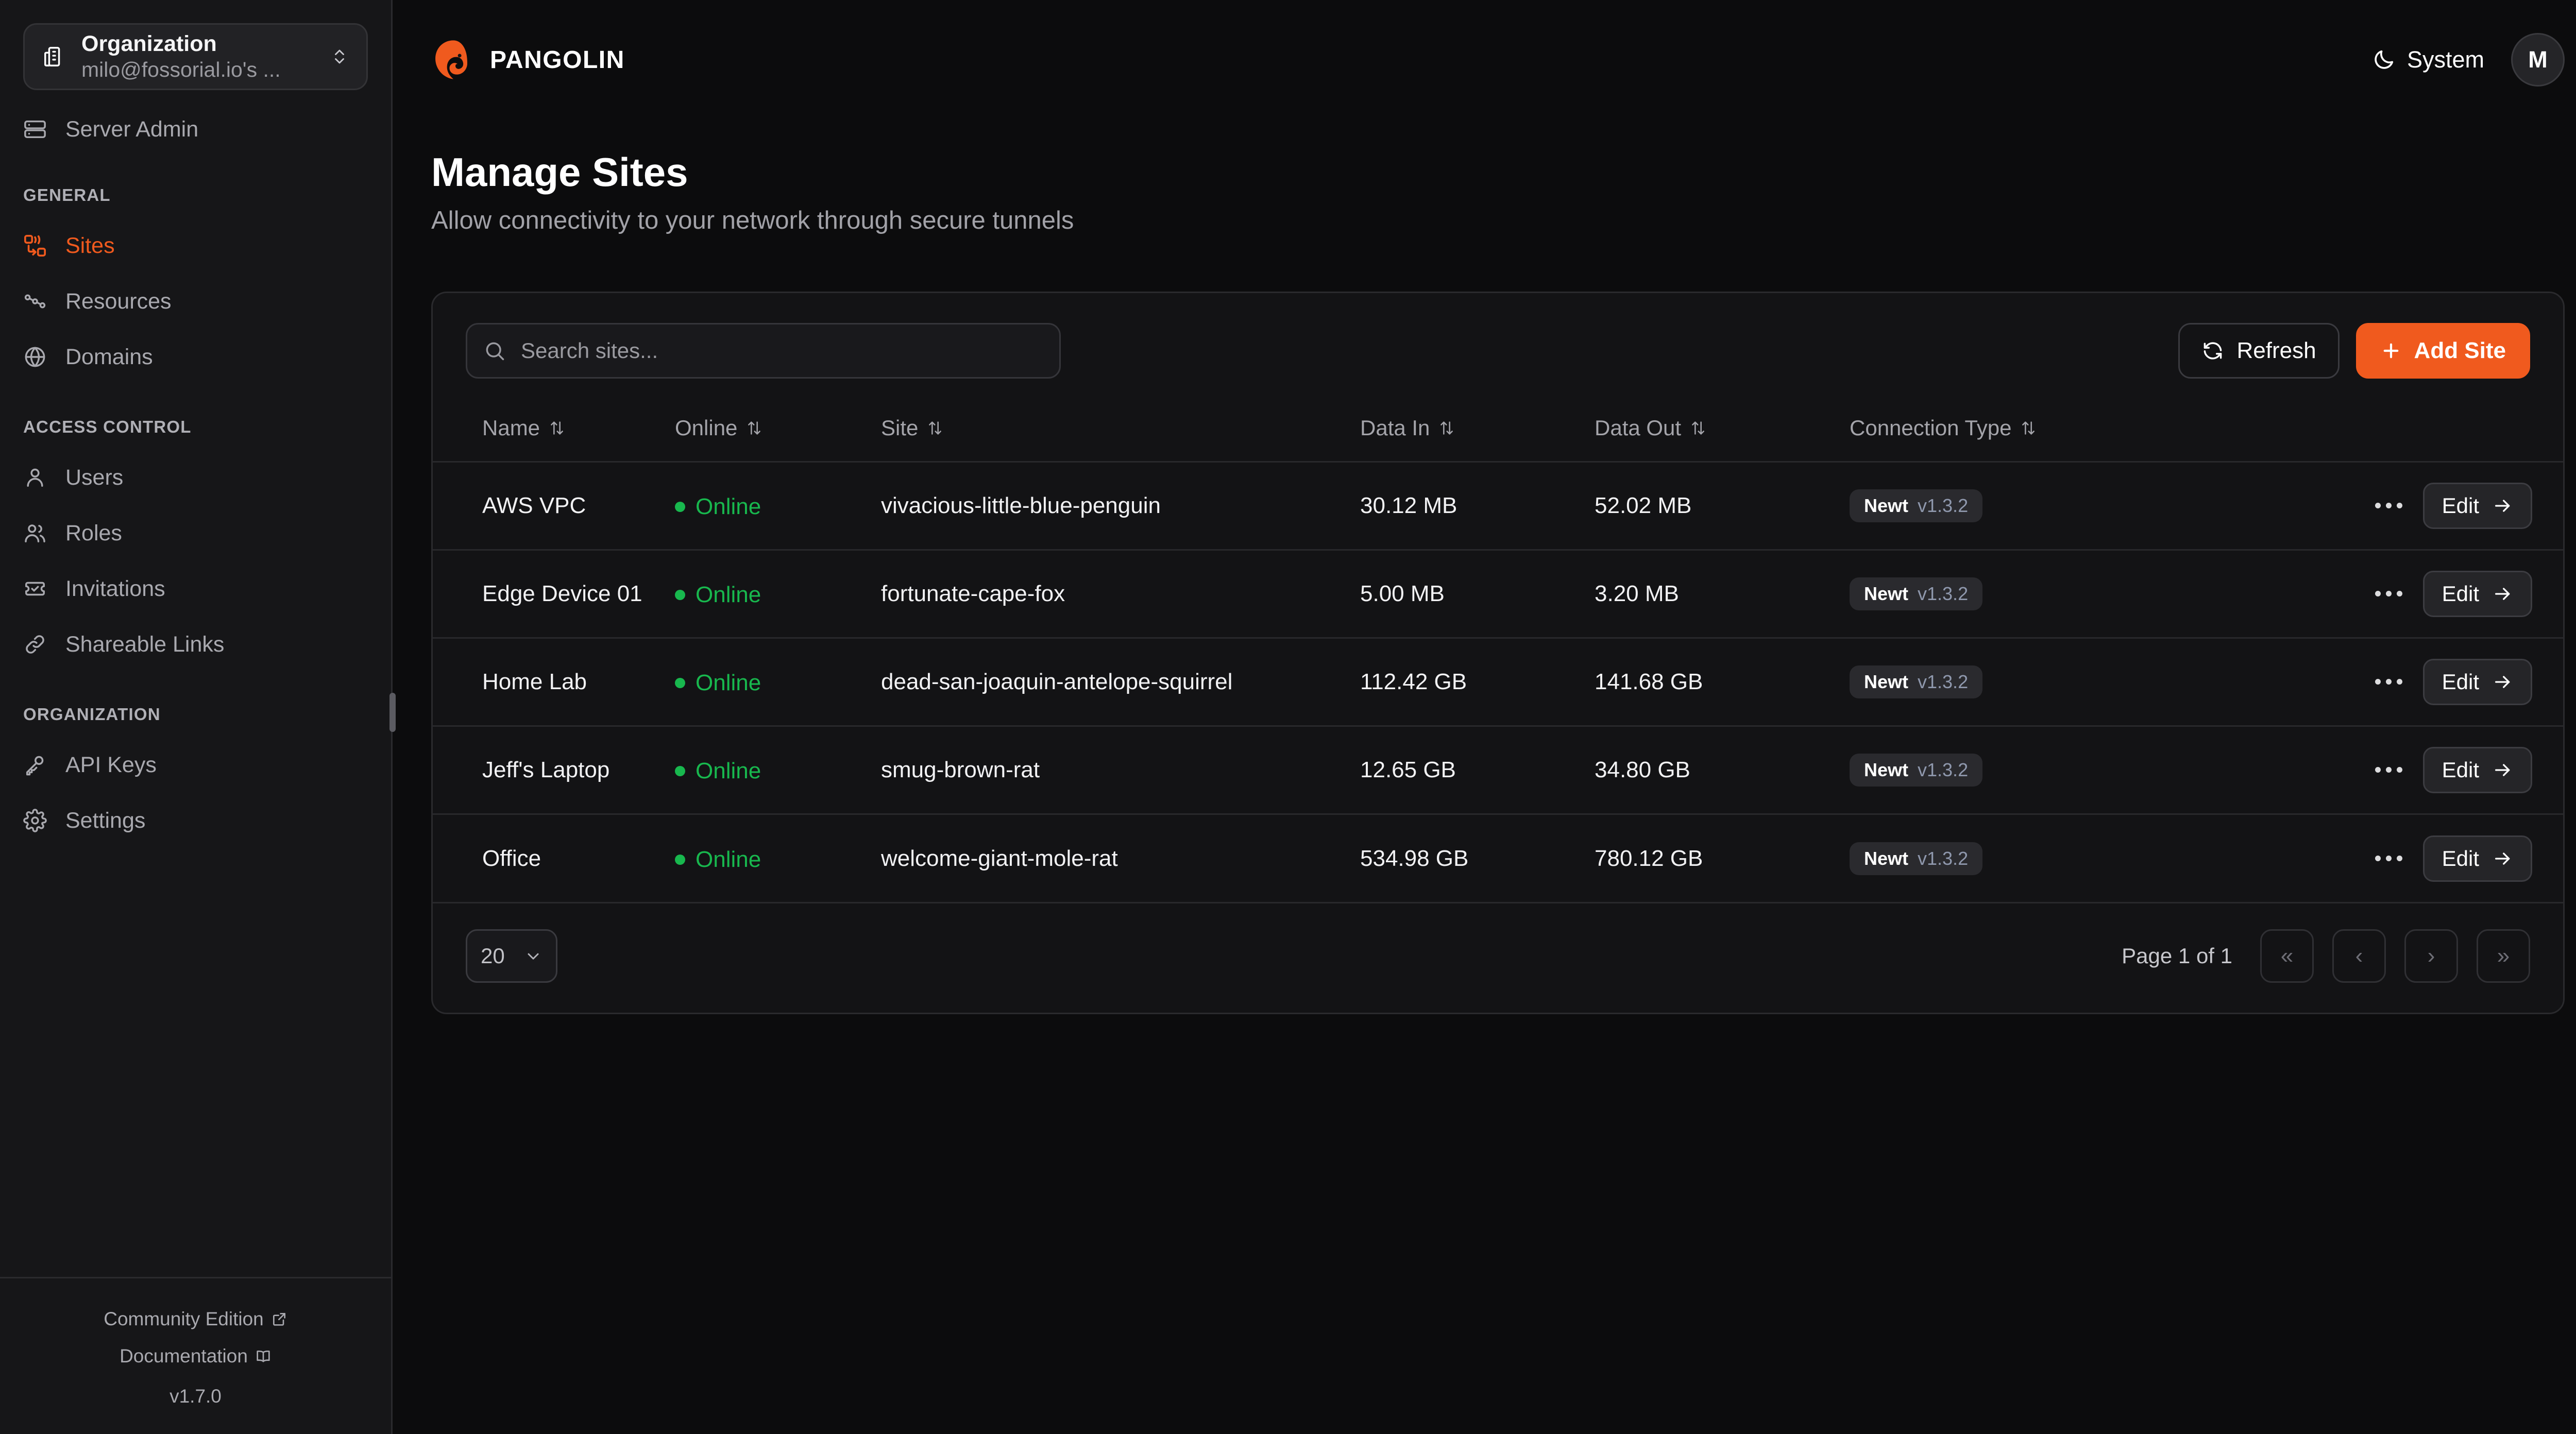 The width and height of the screenshot is (2576, 1434). Describe the element at coordinates (392, 712) in the screenshot. I see `sidebar-resize-handle` at that location.